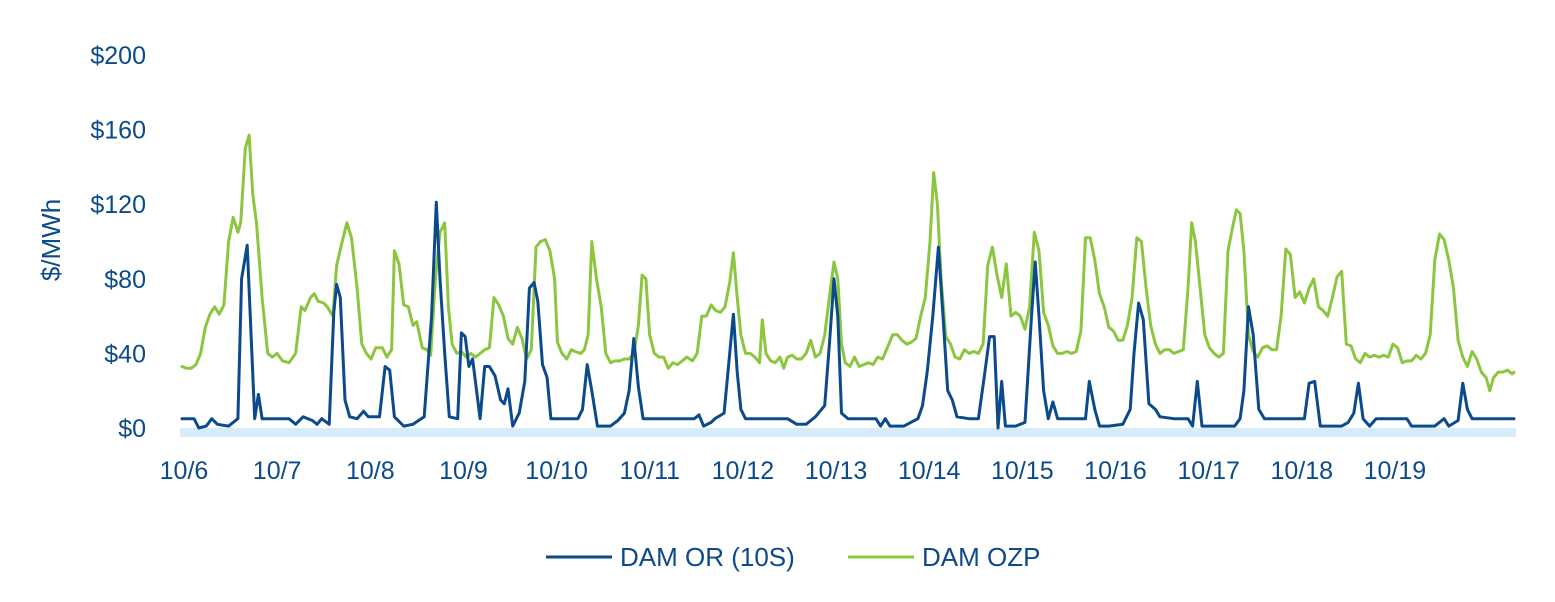 The height and width of the screenshot is (602, 1555). Describe the element at coordinates (981, 557) in the screenshot. I see `legend-label-dam-ozp: DAM OZP` at that location.